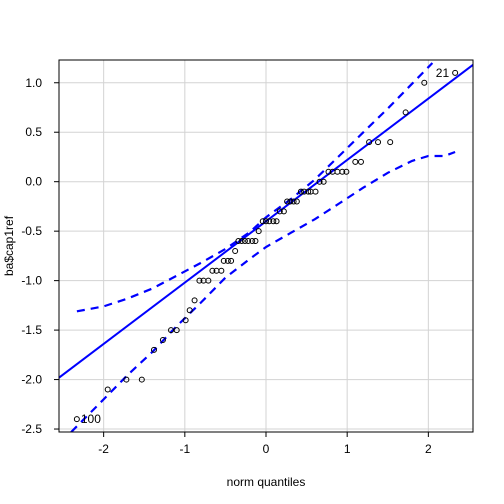 Image resolution: width=504 pixels, height=504 pixels. What do you see at coordinates (31, 429) in the screenshot?
I see `y-tick-label: -2.5` at bounding box center [31, 429].